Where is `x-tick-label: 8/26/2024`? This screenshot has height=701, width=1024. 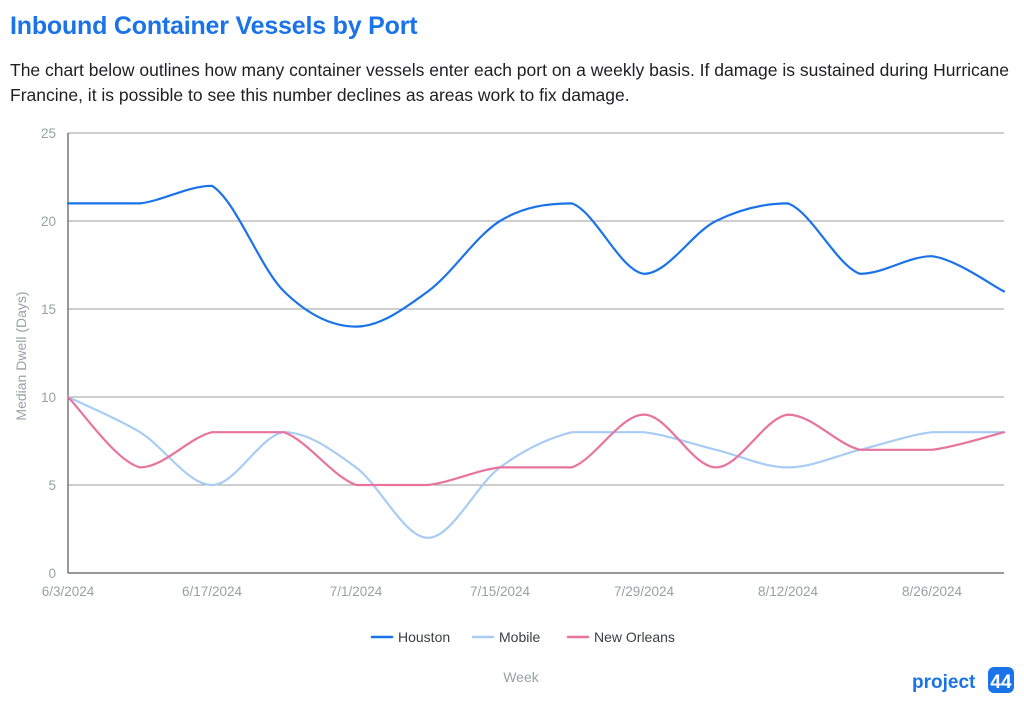
x-tick-label: 8/26/2024 is located at coordinates (932, 591).